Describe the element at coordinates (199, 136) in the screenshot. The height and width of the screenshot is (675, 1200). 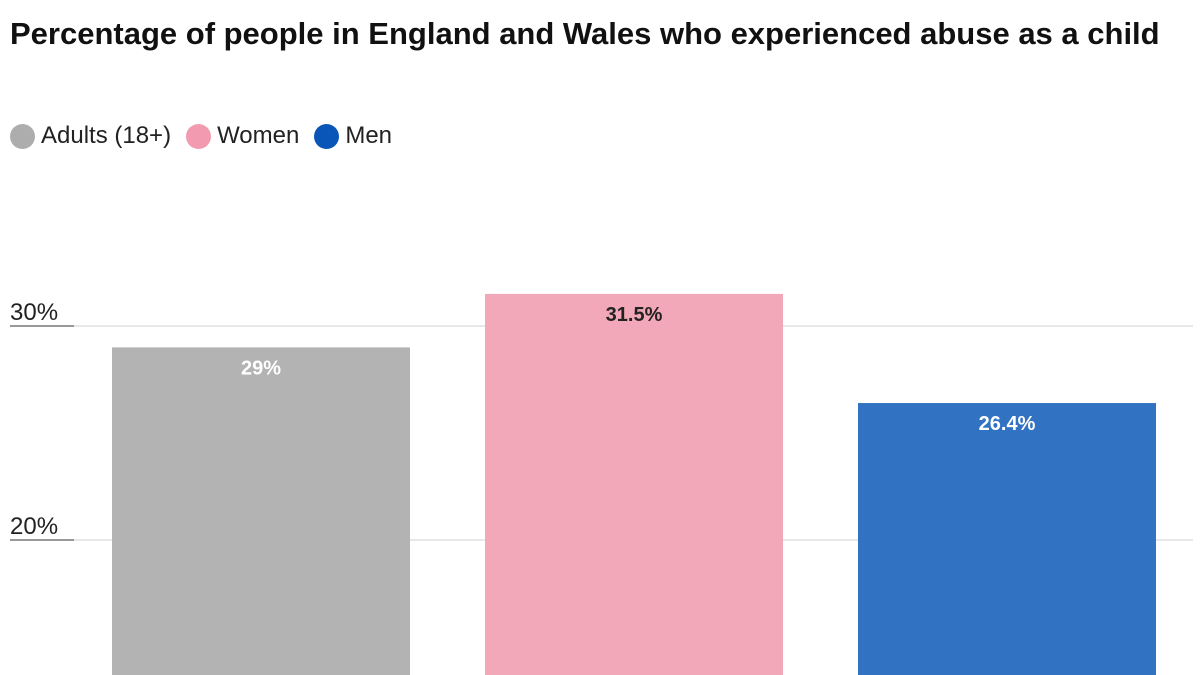
I see `legend-swatch-women` at that location.